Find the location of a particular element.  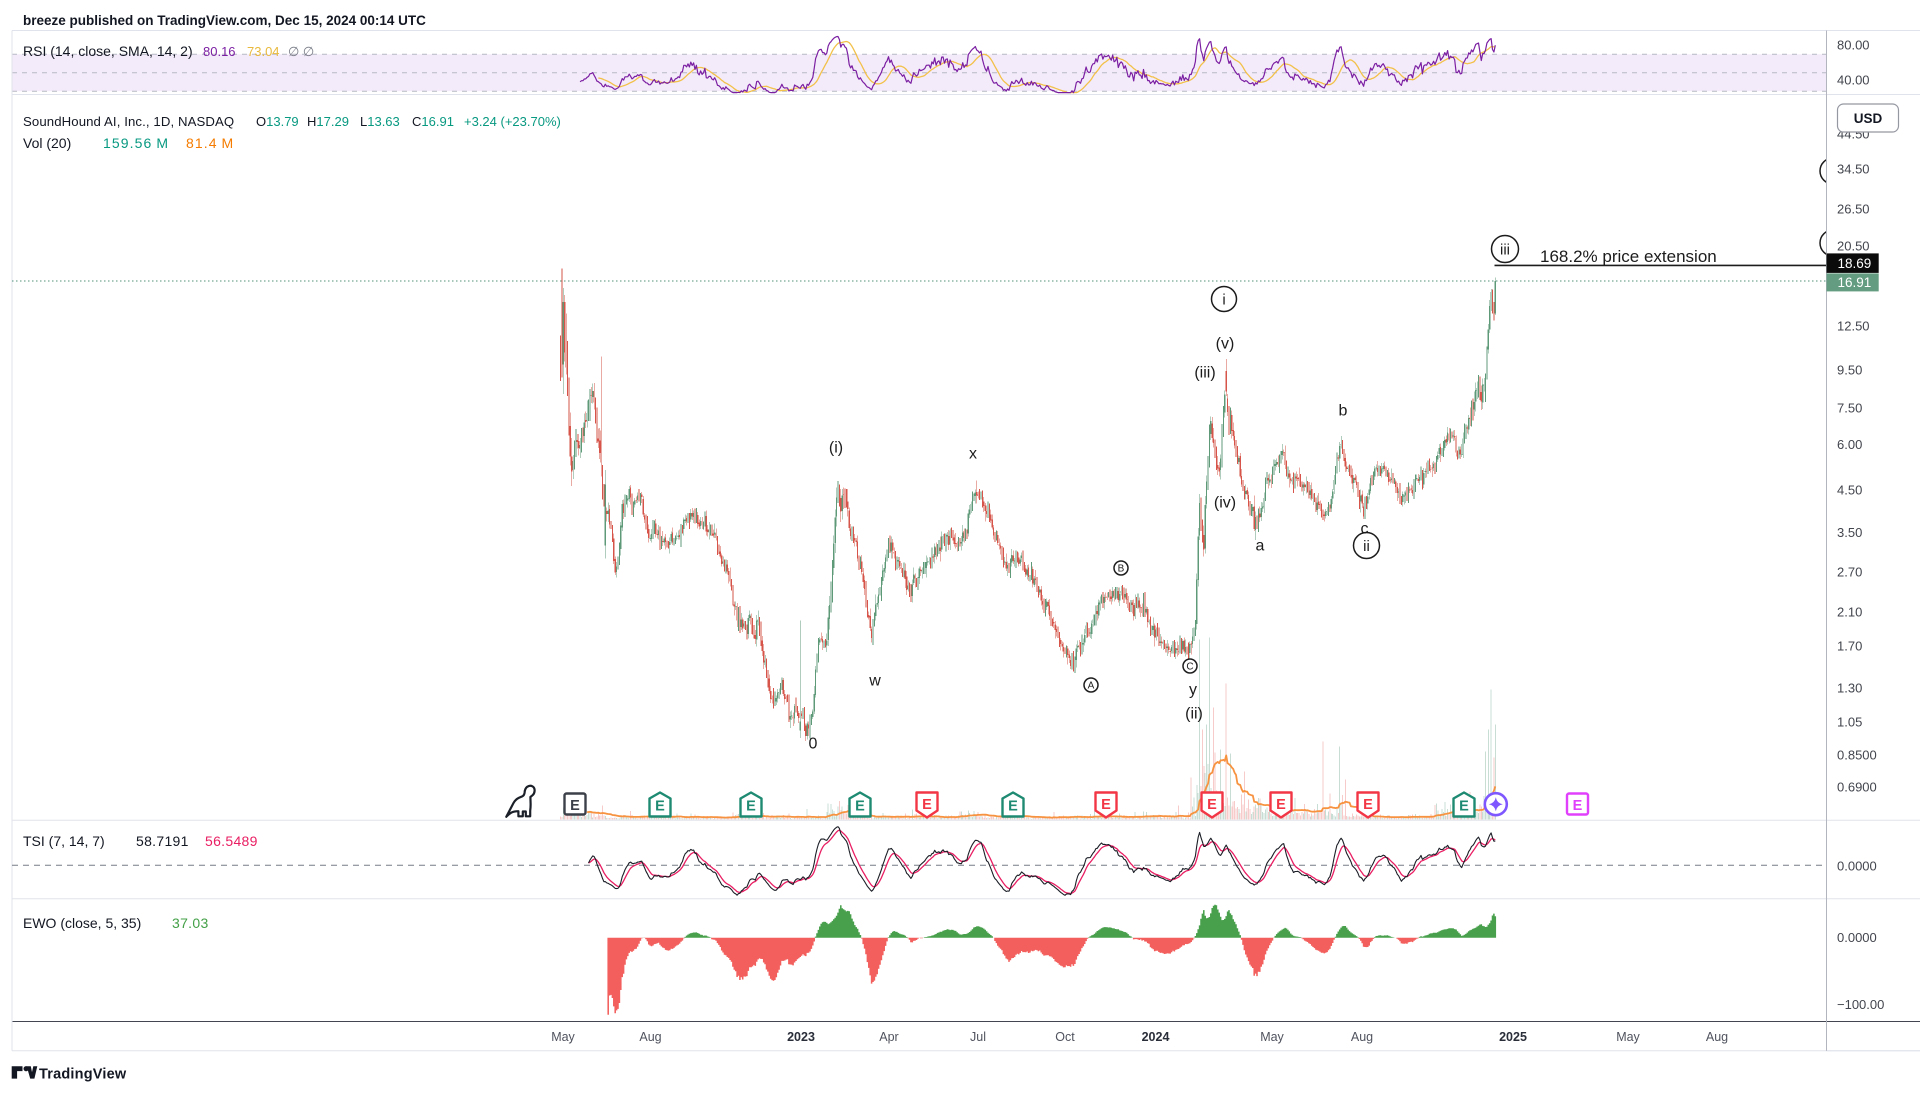

svg-text: 2.70 is located at coordinates (1849, 572).